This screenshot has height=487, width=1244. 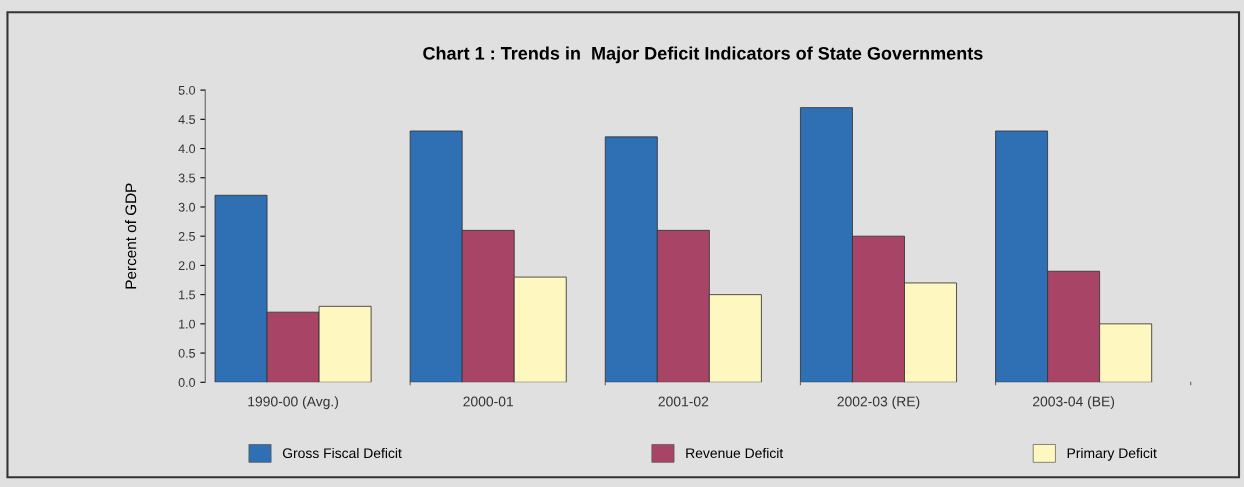 What do you see at coordinates (187, 236) in the screenshot?
I see `y-tick-label: 2.5` at bounding box center [187, 236].